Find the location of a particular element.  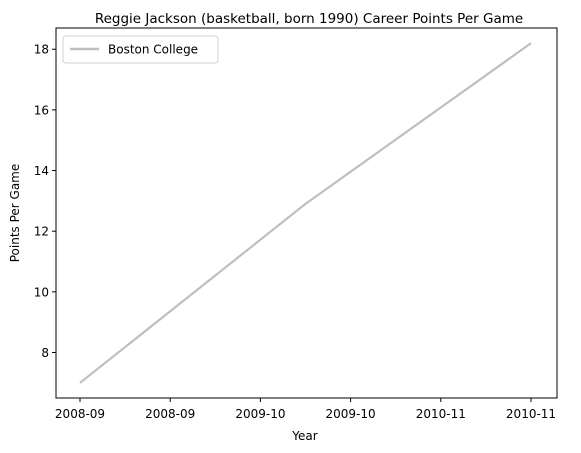

legend: Boston College is located at coordinates (140, 49).